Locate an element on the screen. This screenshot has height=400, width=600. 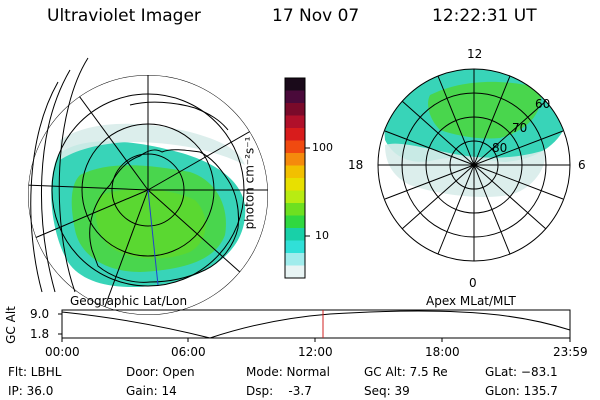
status-door: Door: Open is located at coordinates (160, 372).